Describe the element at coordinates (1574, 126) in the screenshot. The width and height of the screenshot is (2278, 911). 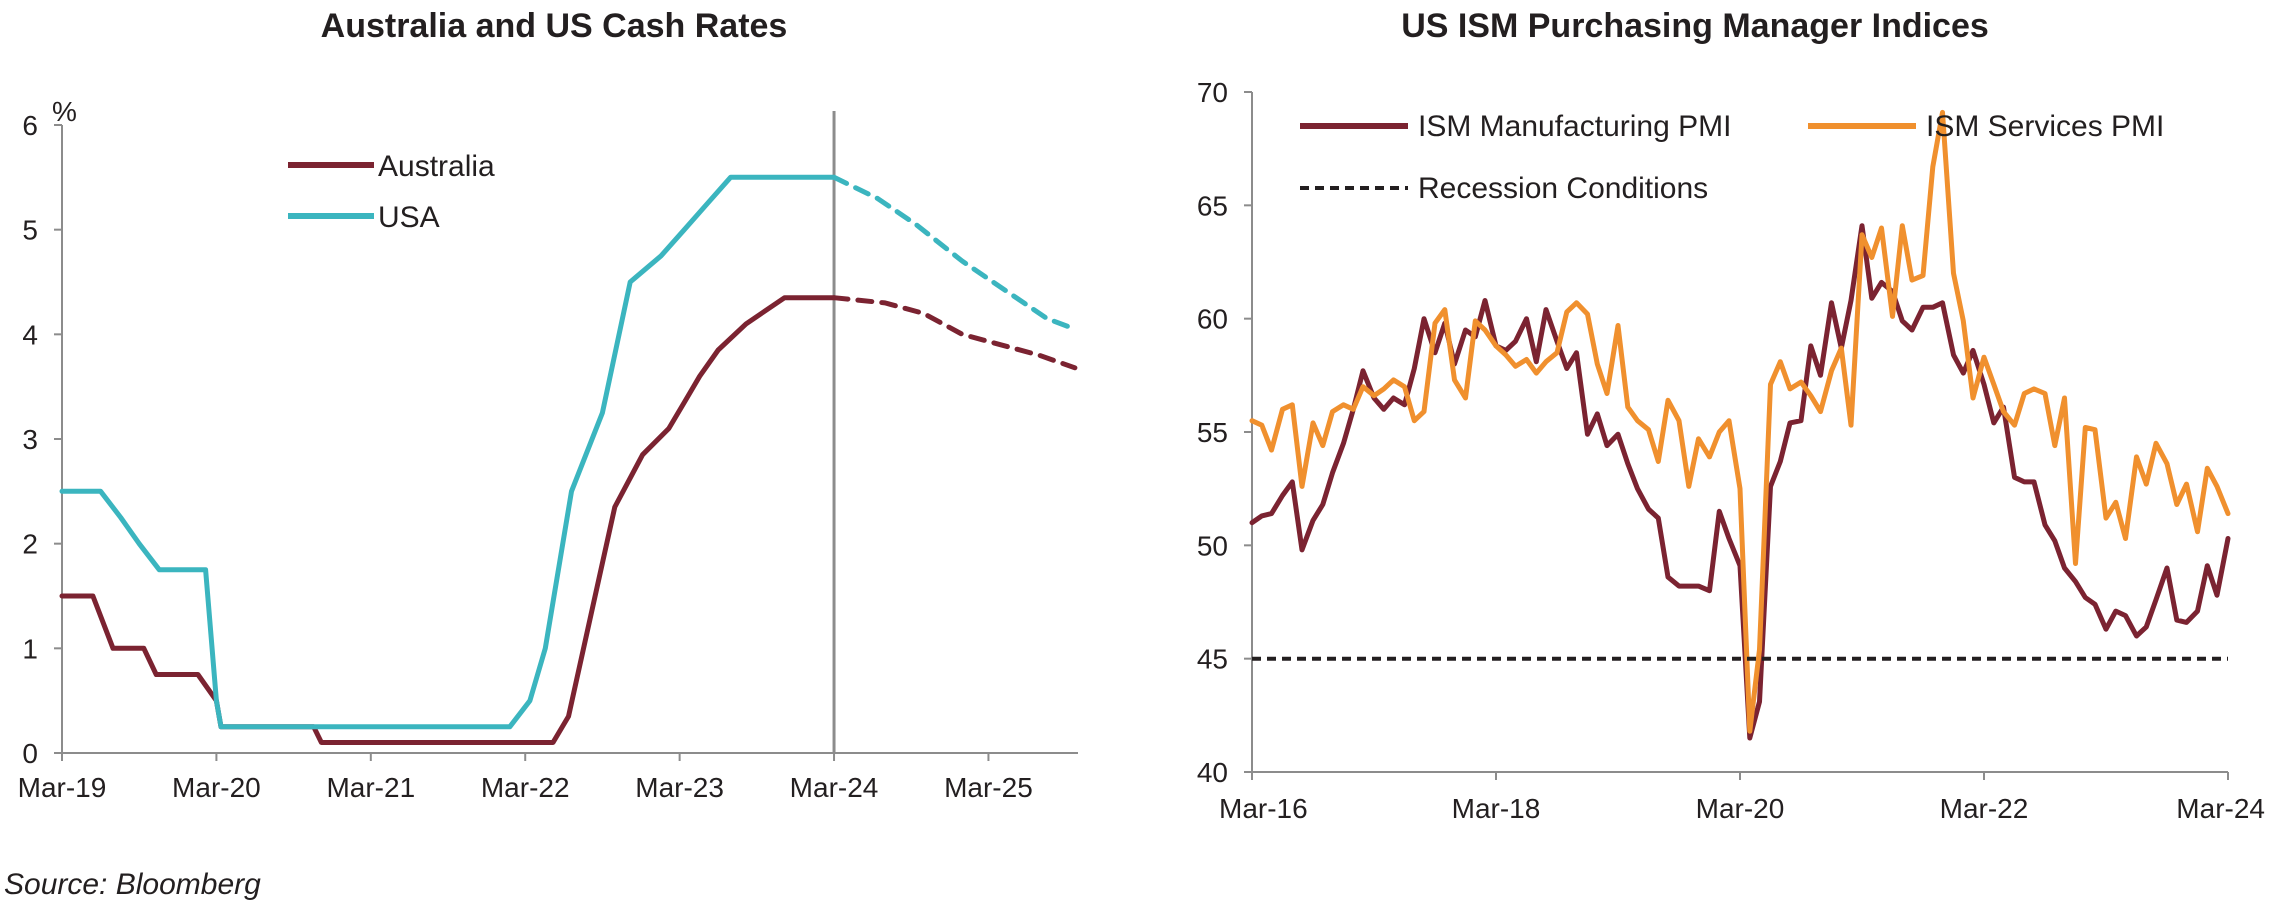
I see `legend-label-manufacturing: ISM Manufacturing PMI` at that location.